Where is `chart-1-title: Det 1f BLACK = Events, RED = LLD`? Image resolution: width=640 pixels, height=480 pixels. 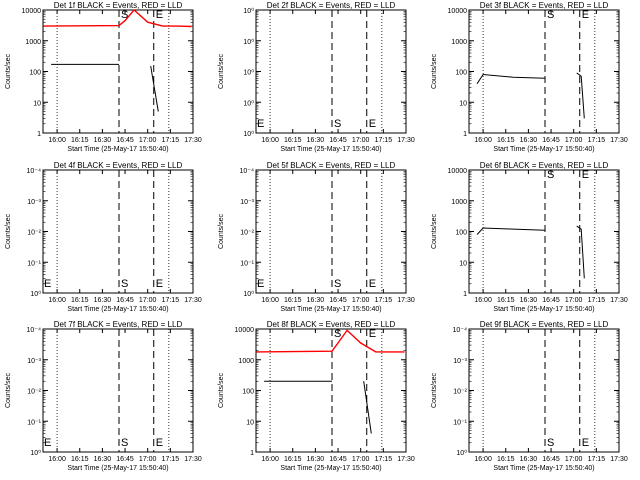 chart-1-title: Det 1f BLACK = Events, RED = LLD is located at coordinates (118, 5).